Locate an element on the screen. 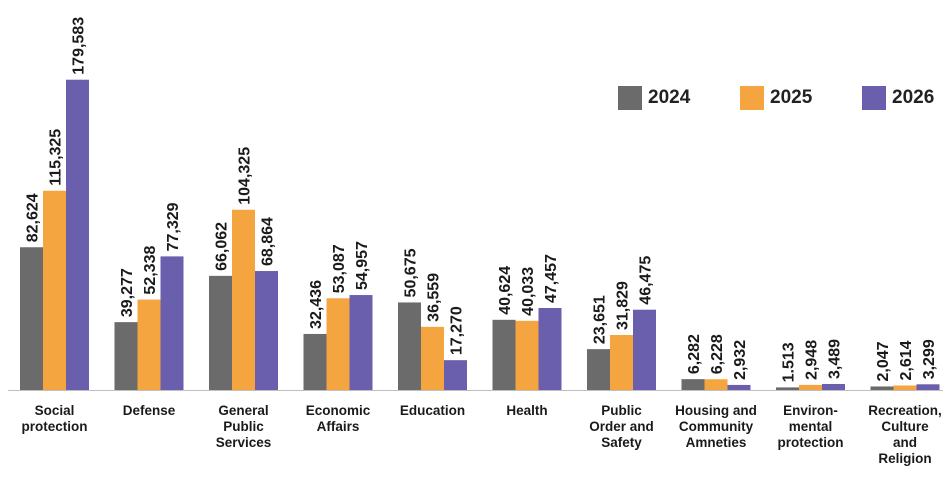  value-label-2026-3: 54,957 is located at coordinates (362, 265).